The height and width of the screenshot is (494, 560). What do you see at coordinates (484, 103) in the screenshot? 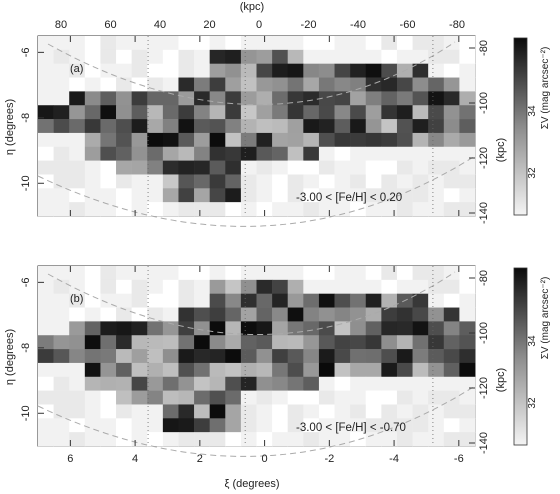
I see `right-tick-label: -100` at bounding box center [484, 103].